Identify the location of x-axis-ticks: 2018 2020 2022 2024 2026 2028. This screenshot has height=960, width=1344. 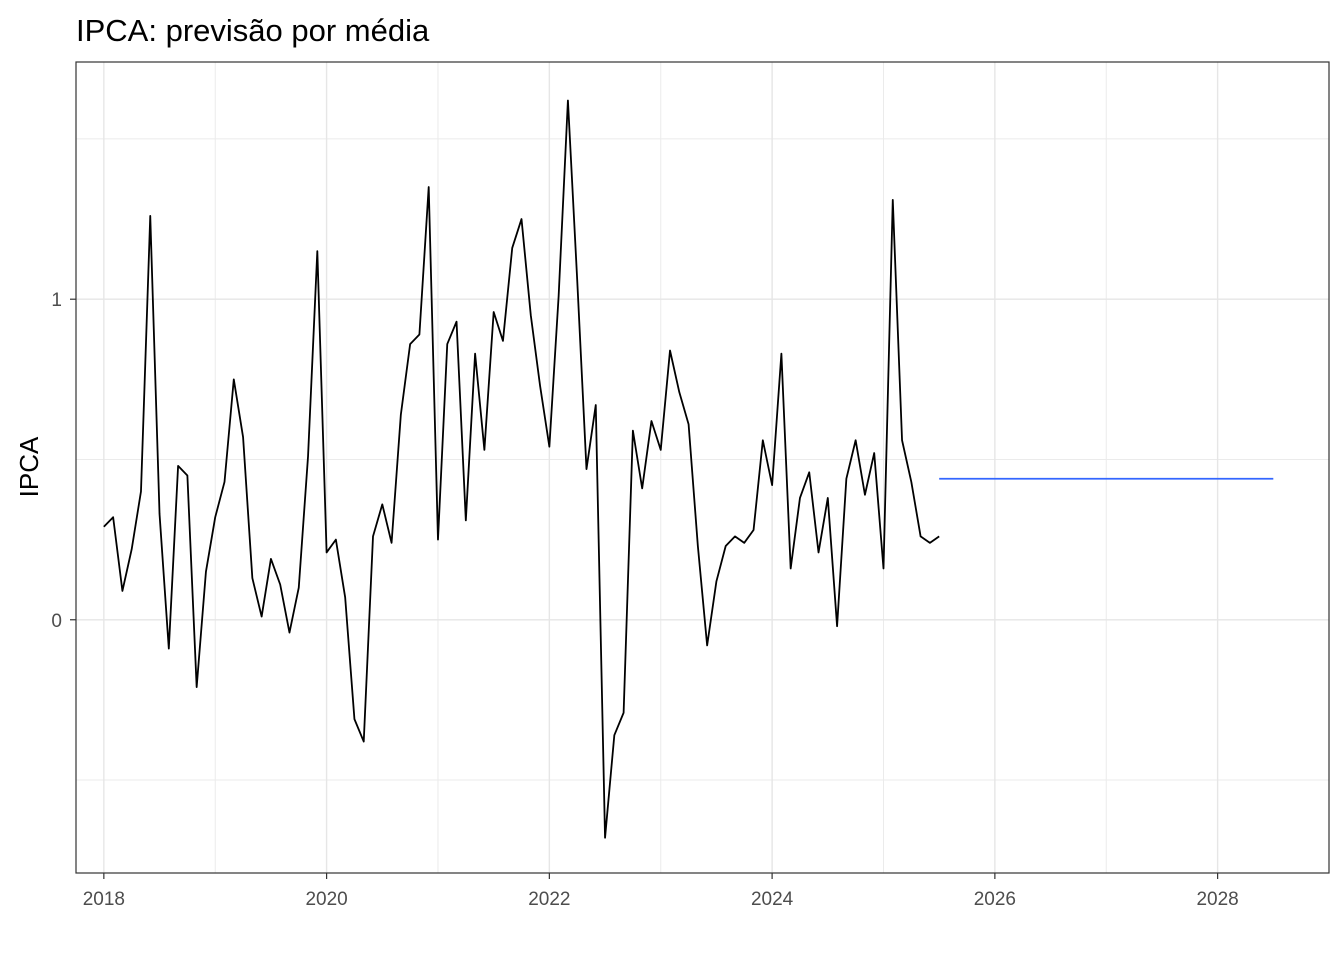
(661, 891).